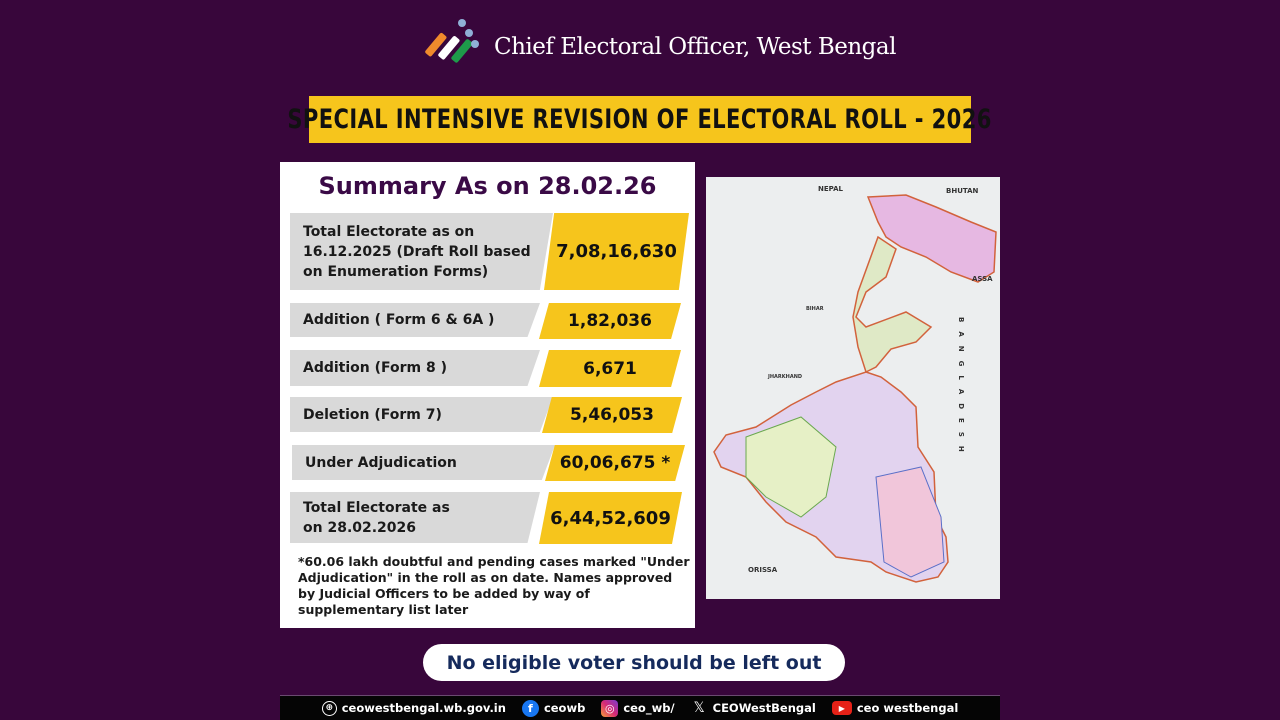 The height and width of the screenshot is (720, 1280). I want to click on row-value-final-electorate: 6,44,52,609, so click(610, 518).